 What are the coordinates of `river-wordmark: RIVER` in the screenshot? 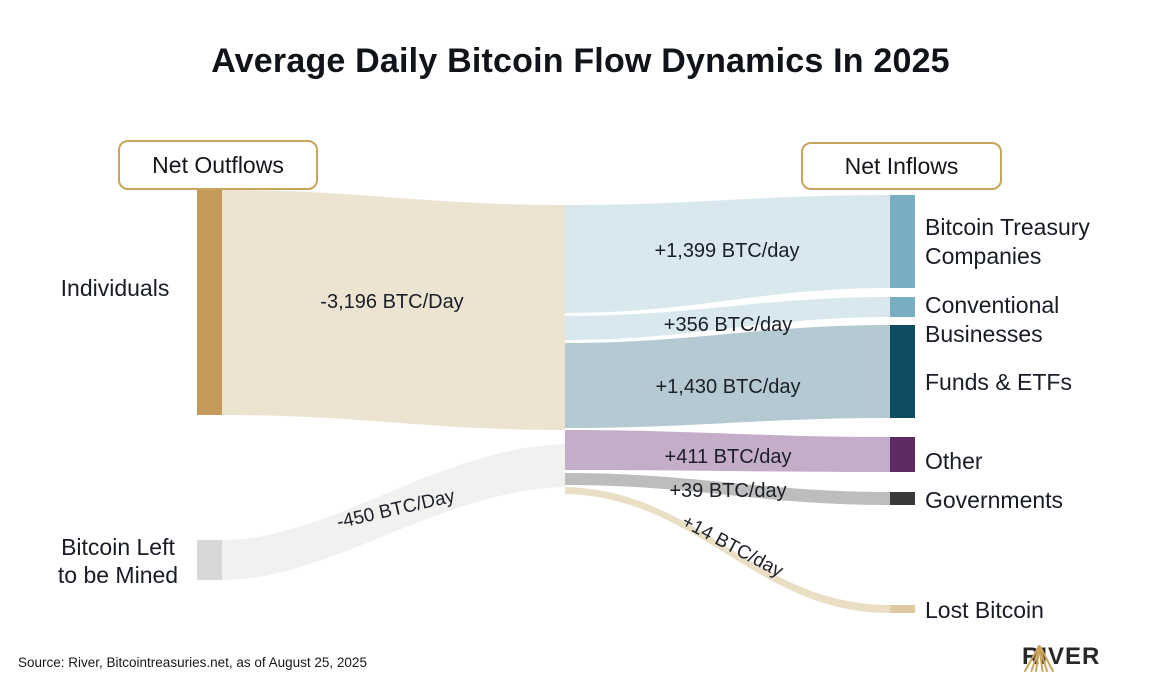 It's located at (1061, 656).